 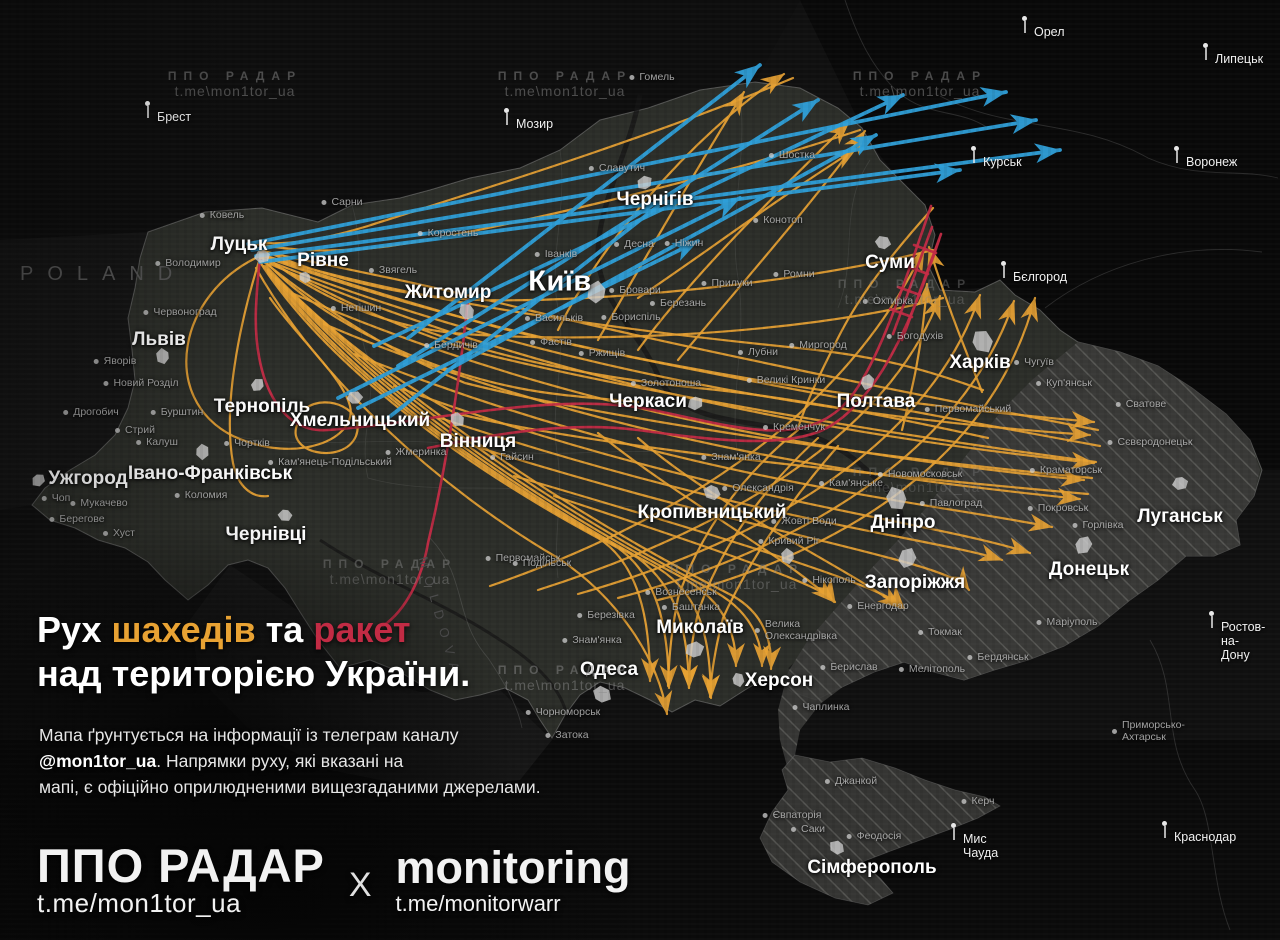 I want to click on city-name: Великі Кринки, so click(x=791, y=380).